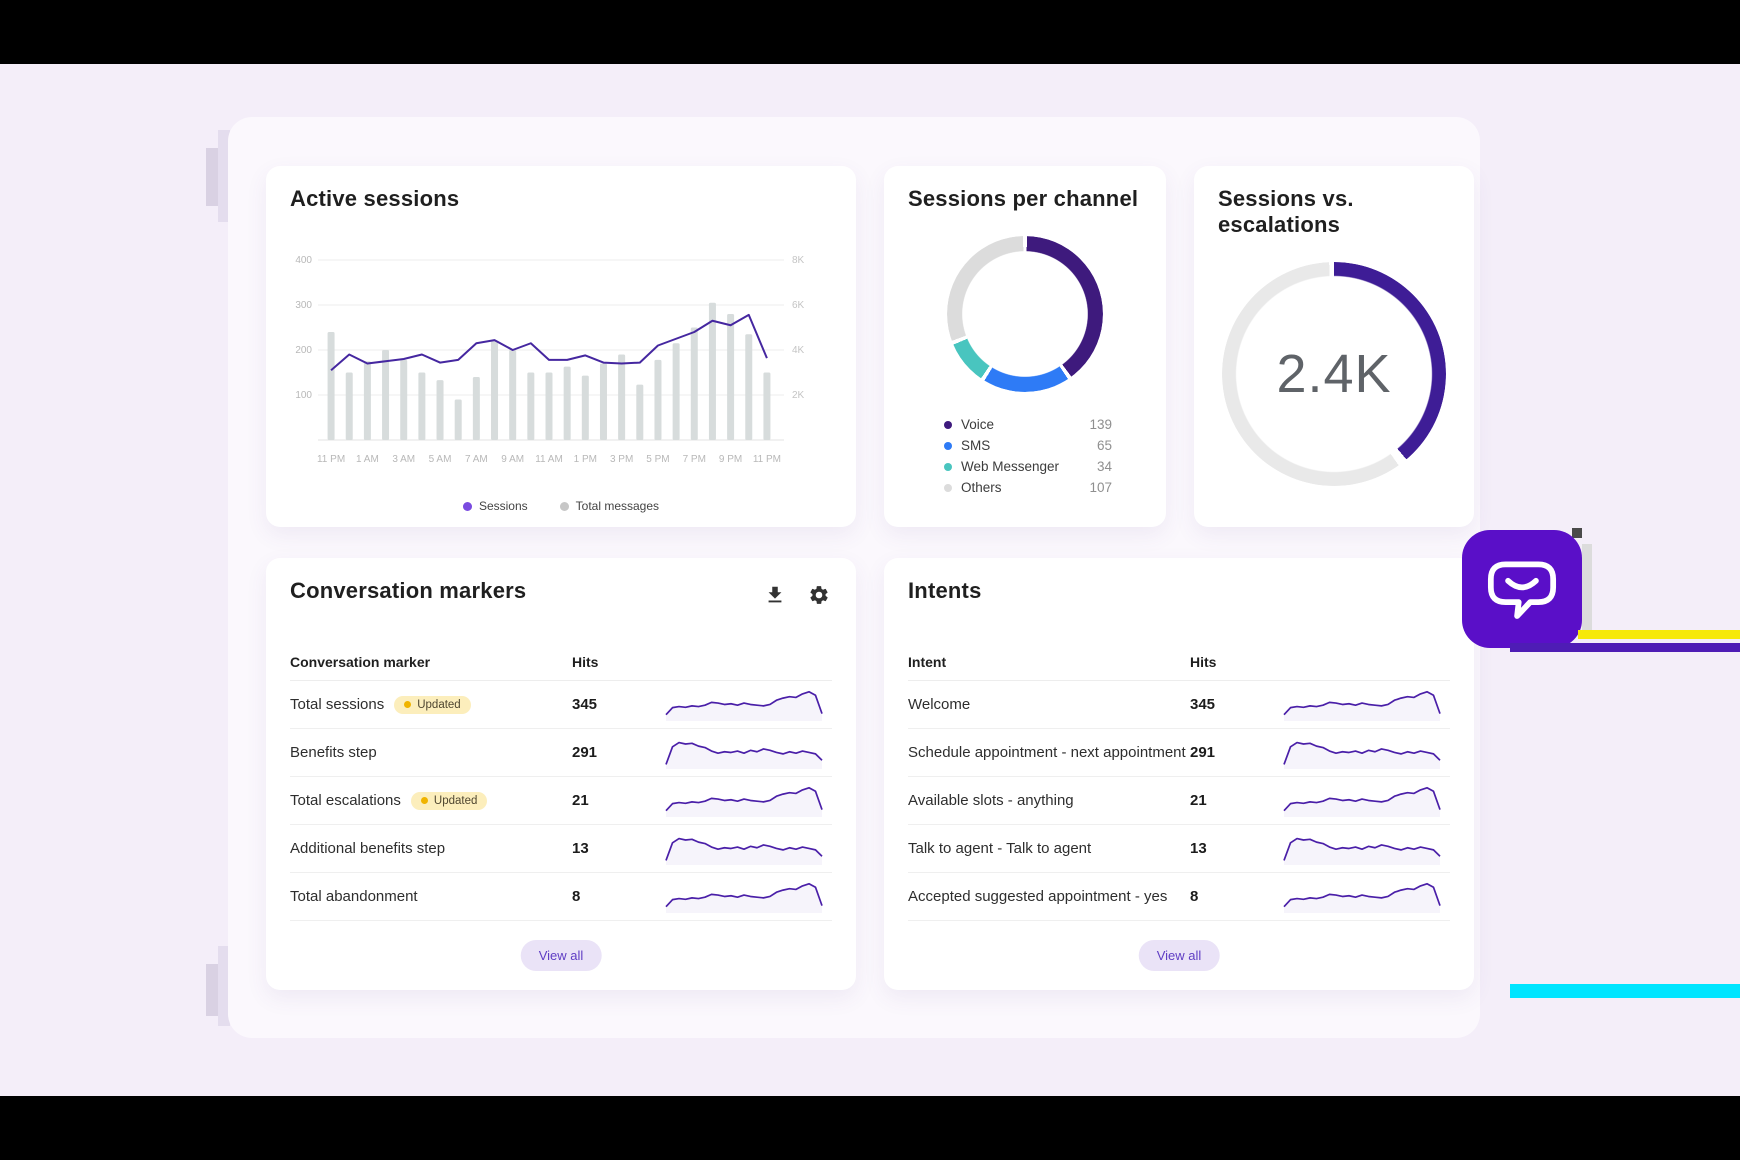 Image resolution: width=1740 pixels, height=1160 pixels. What do you see at coordinates (585, 459) in the screenshot?
I see `svg-text: 1 PM` at bounding box center [585, 459].